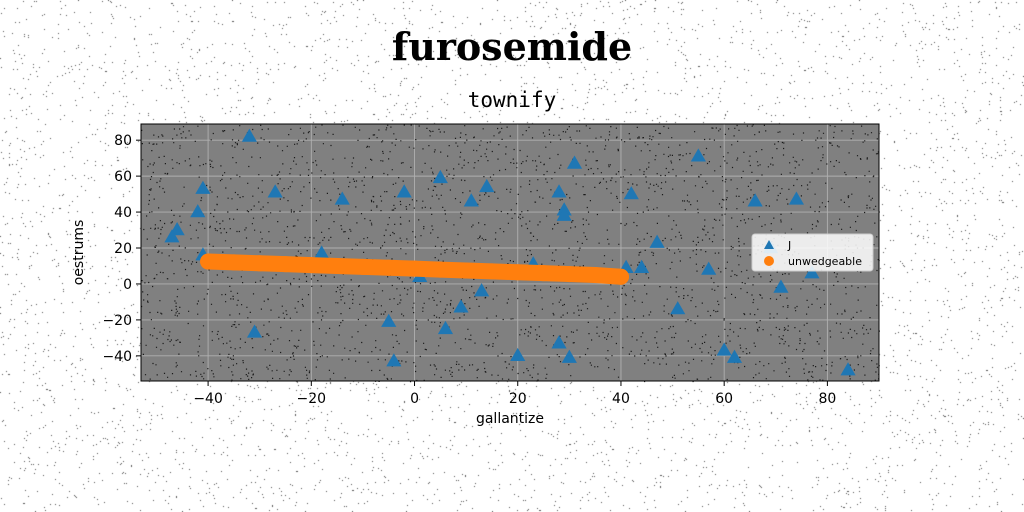 This screenshot has height=512, width=1024. I want to click on chart-title: townify, so click(512, 100).